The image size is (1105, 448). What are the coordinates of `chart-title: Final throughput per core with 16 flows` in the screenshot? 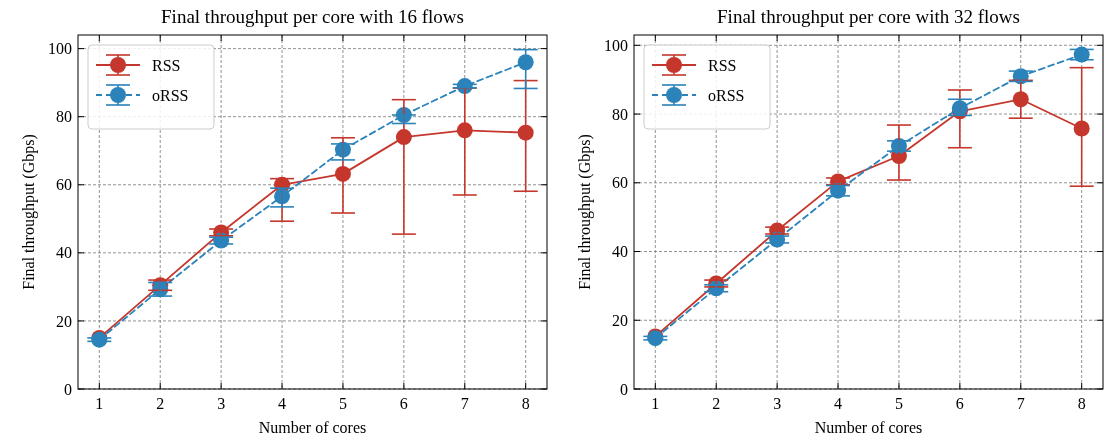 It's located at (312, 16).